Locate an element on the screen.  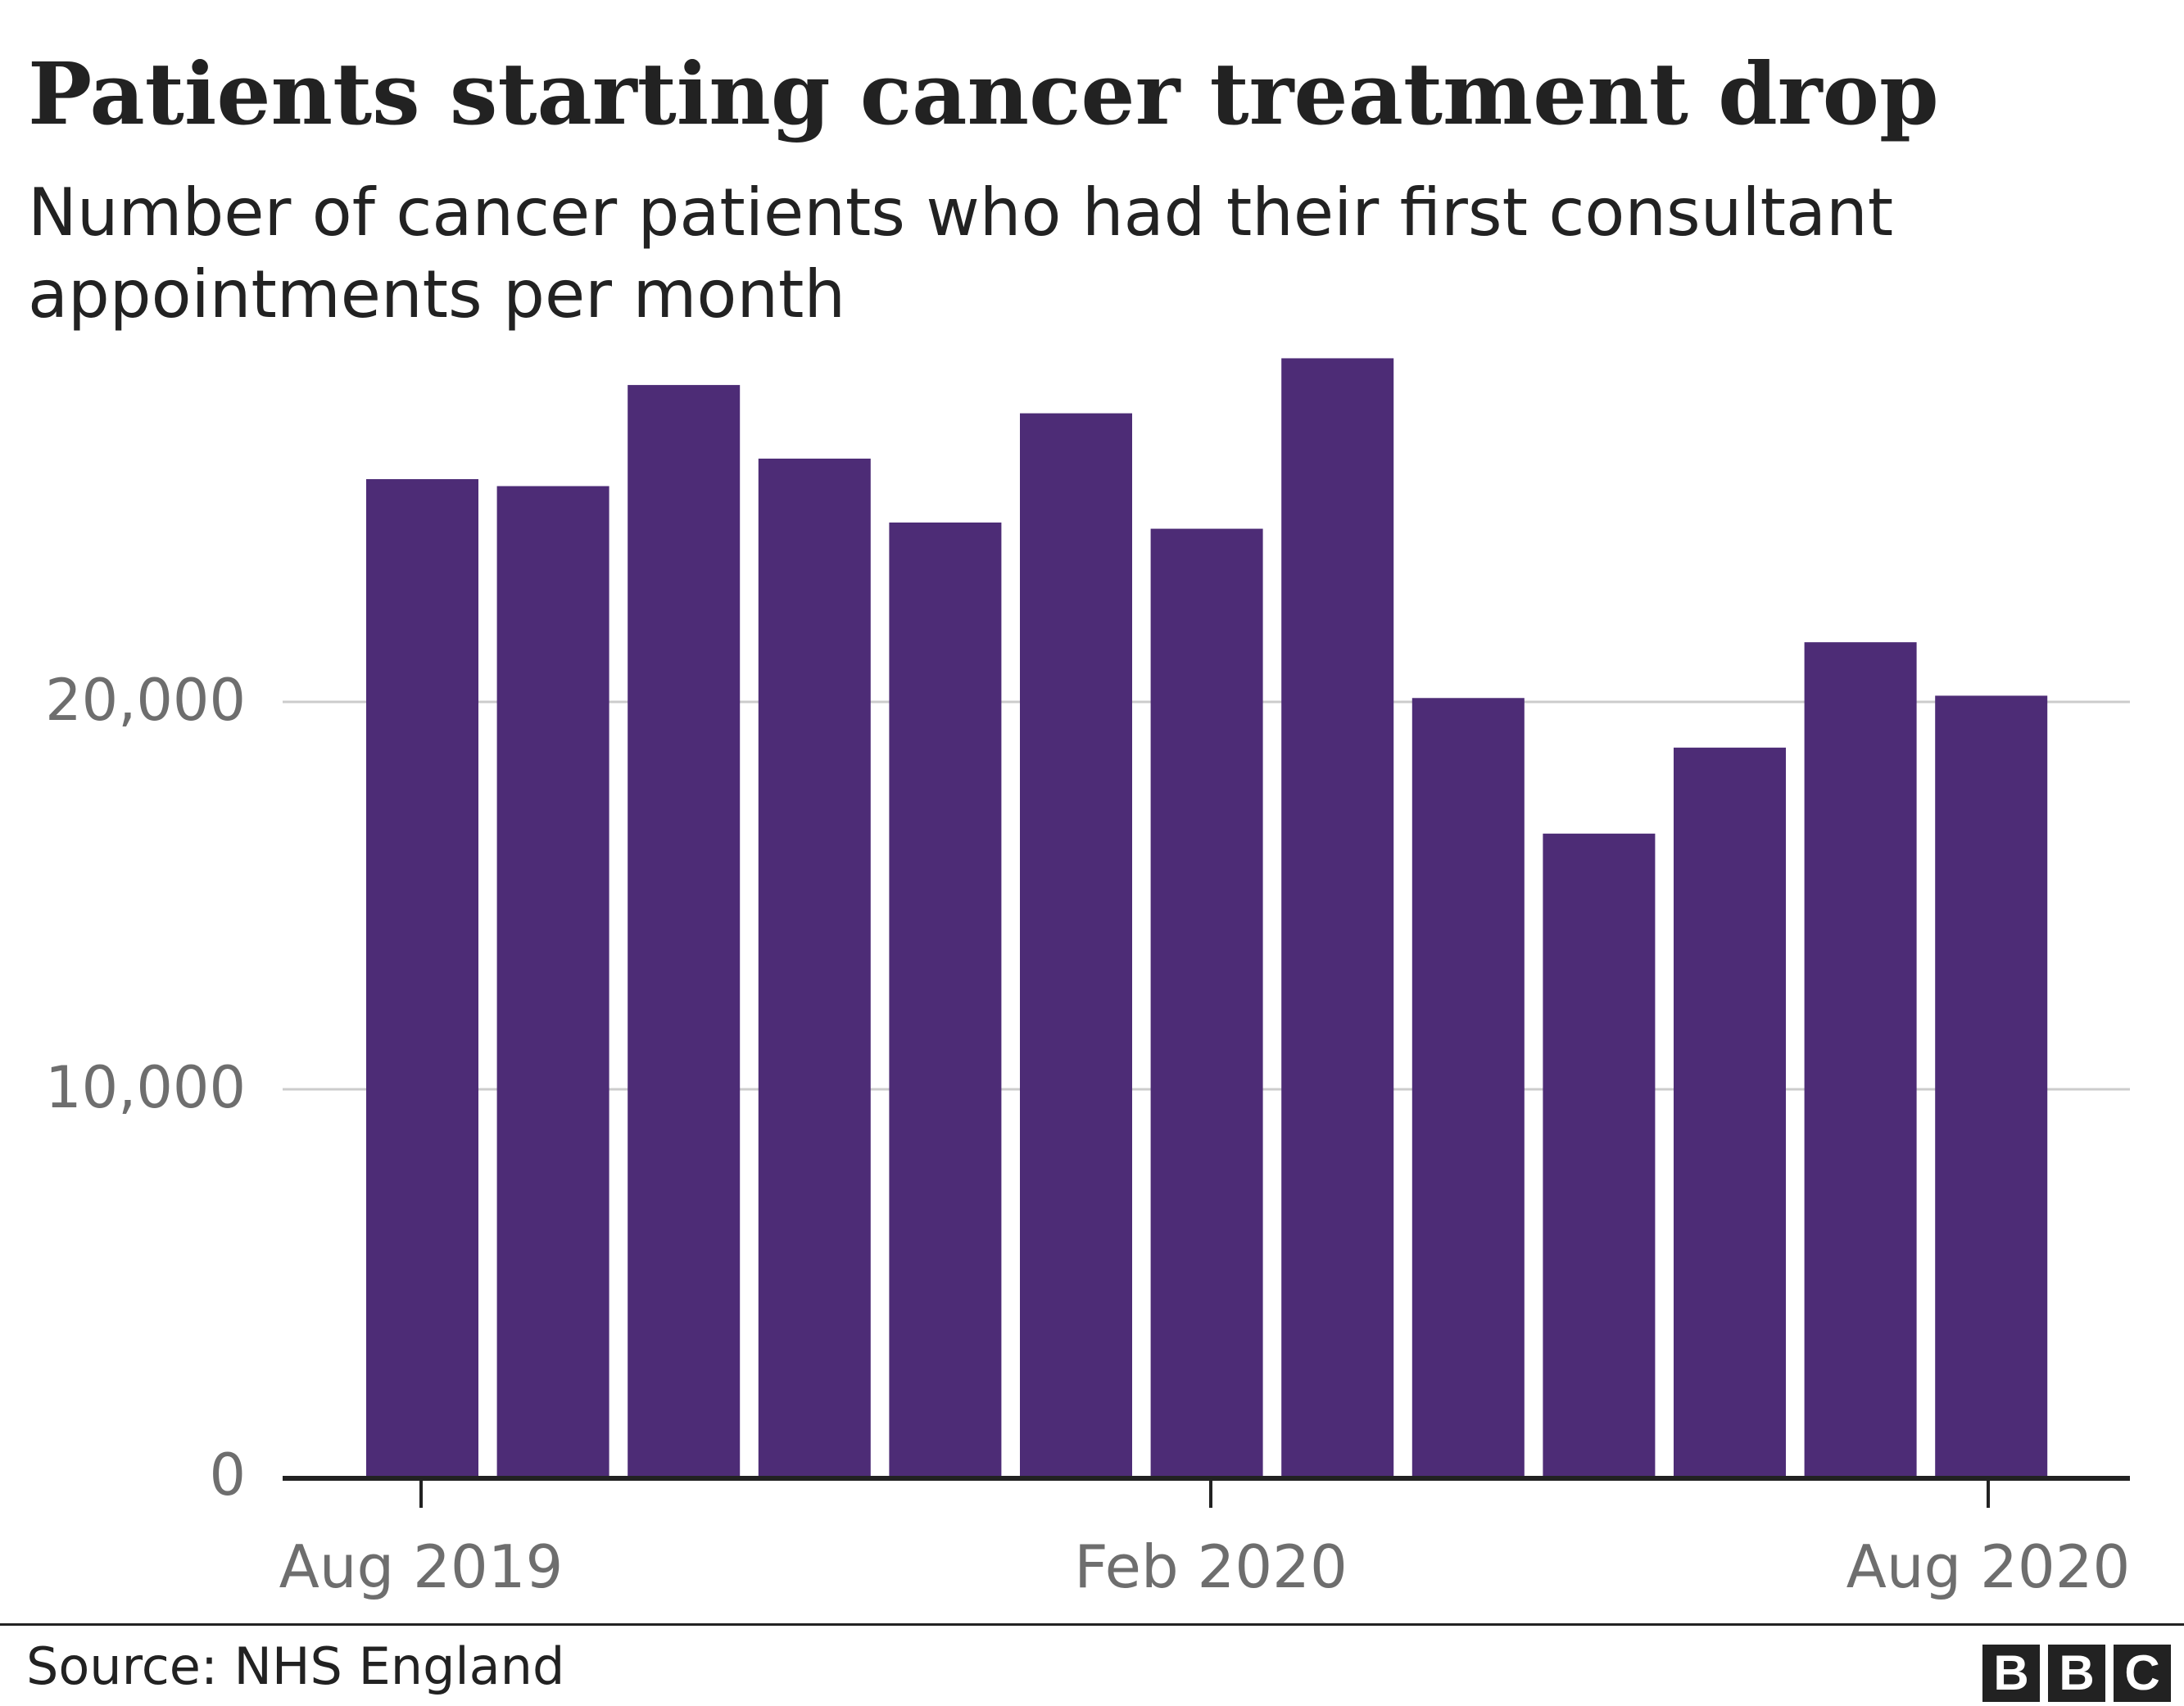
y-tick-label: 20,000 is located at coordinates (146, 700).